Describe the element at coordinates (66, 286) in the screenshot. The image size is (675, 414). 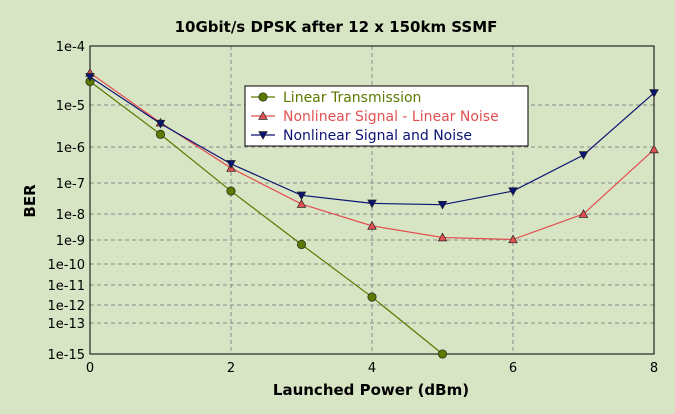
I see `y-tick-label: 1e-11` at that location.